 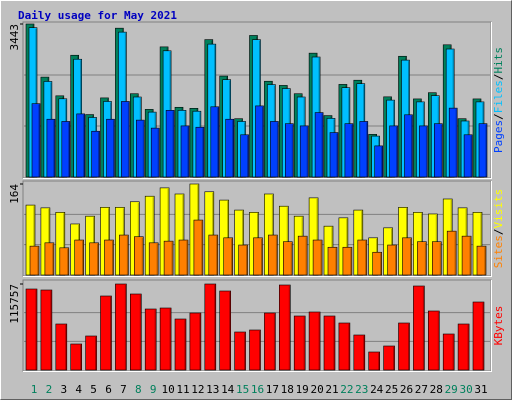 What do you see at coordinates (465, 389) in the screenshot?
I see `x-tick-label: 30` at bounding box center [465, 389].